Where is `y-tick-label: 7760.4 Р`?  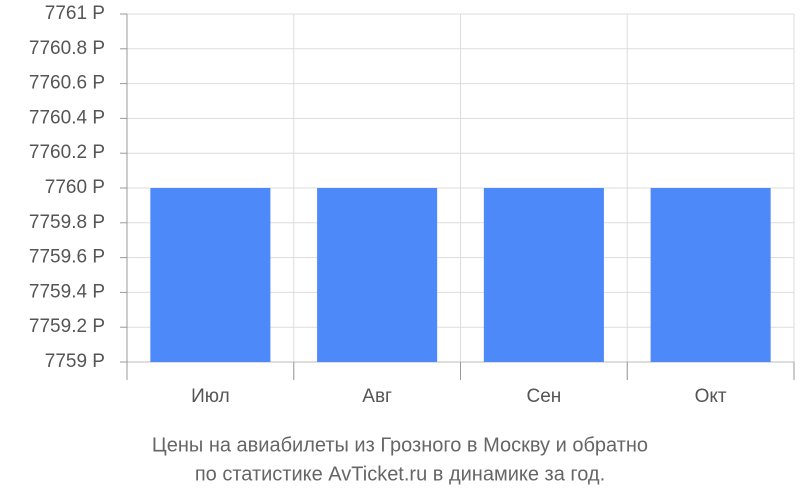 y-tick-label: 7760.4 Р is located at coordinates (67, 117).